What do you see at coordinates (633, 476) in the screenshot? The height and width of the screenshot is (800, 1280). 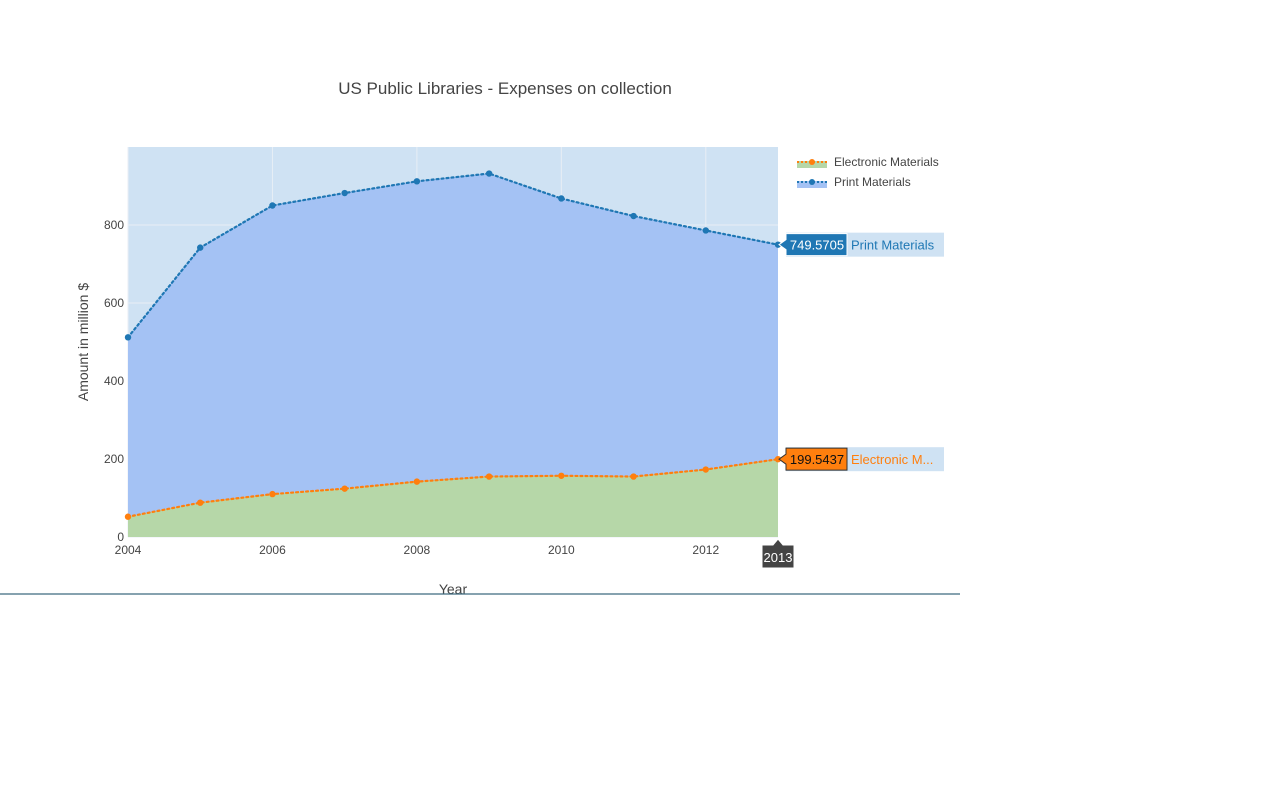 I see `electronic-point-2011` at bounding box center [633, 476].